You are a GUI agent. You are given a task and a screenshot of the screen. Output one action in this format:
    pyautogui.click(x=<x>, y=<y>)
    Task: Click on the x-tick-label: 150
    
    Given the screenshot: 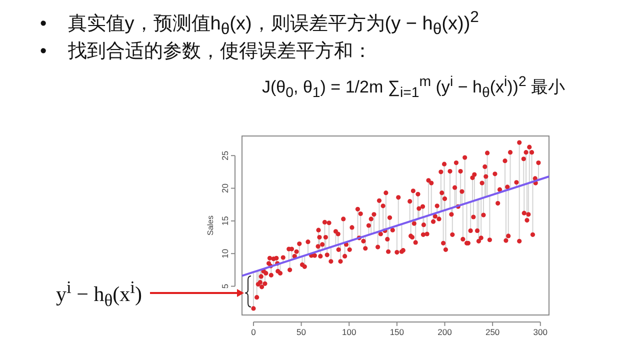 What is the action you would take?
    pyautogui.click(x=397, y=332)
    